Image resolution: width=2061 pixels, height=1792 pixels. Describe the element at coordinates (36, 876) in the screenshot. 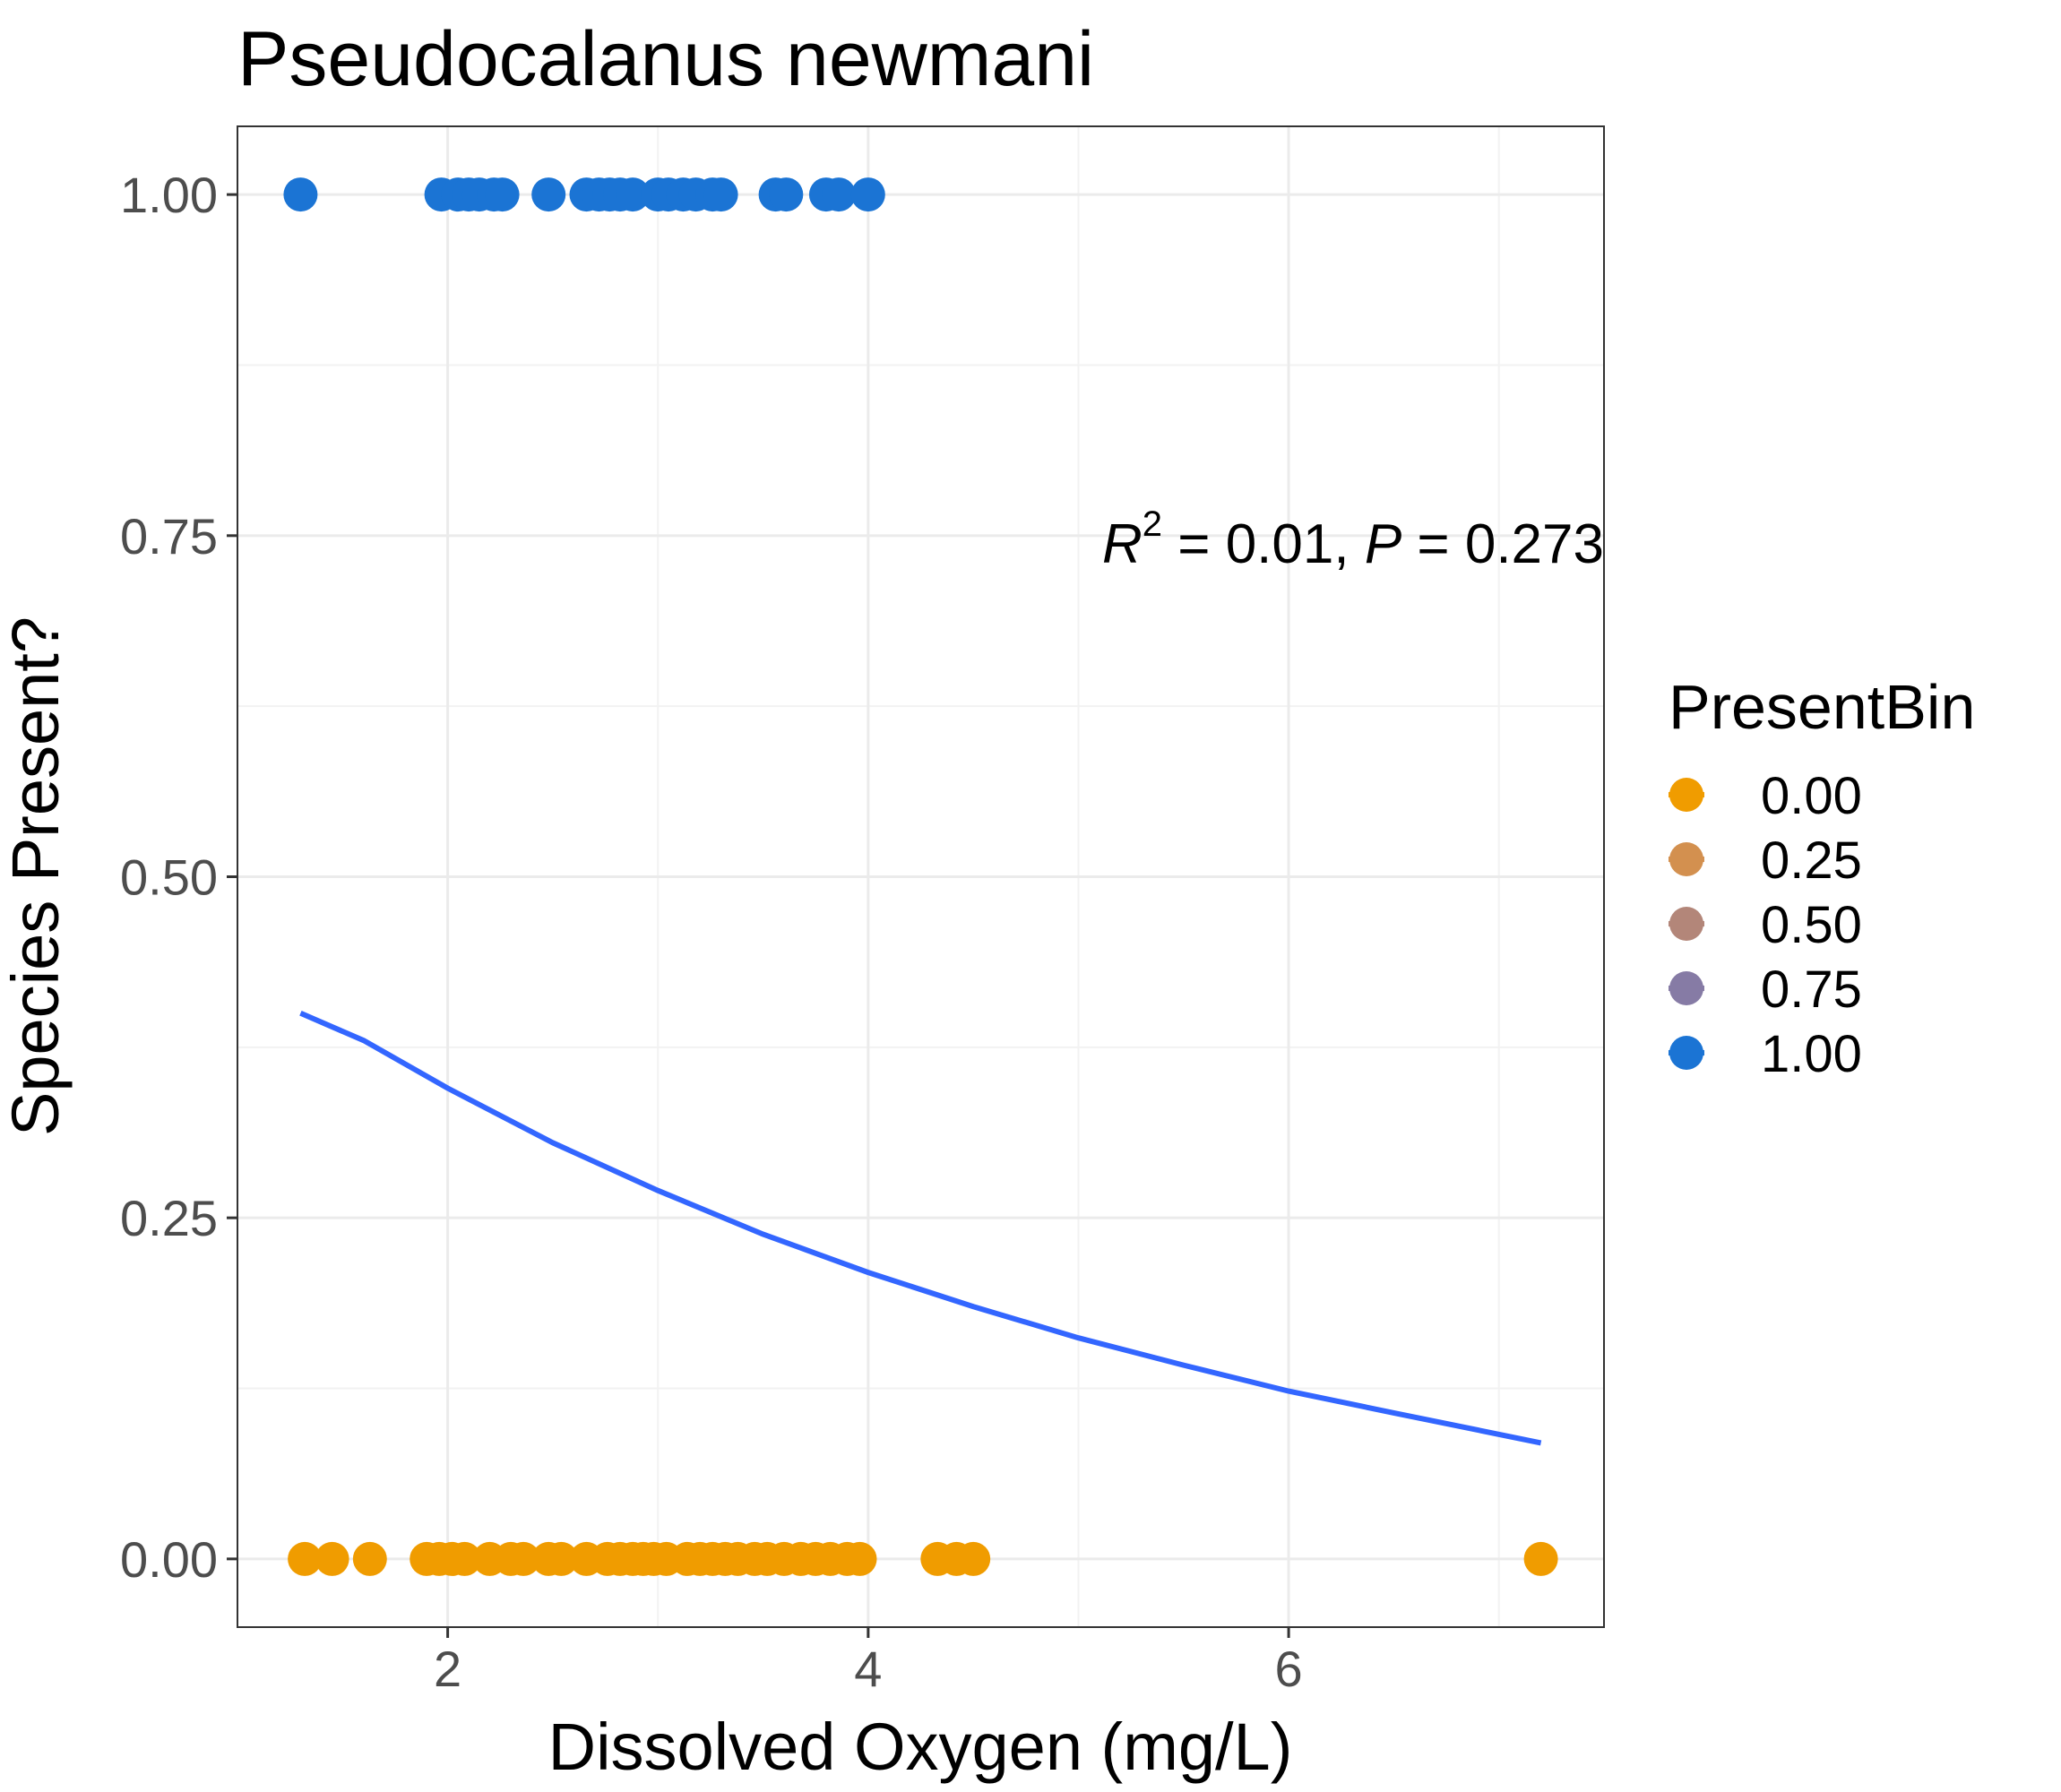

I see `y-axis-title: Species Present?` at that location.